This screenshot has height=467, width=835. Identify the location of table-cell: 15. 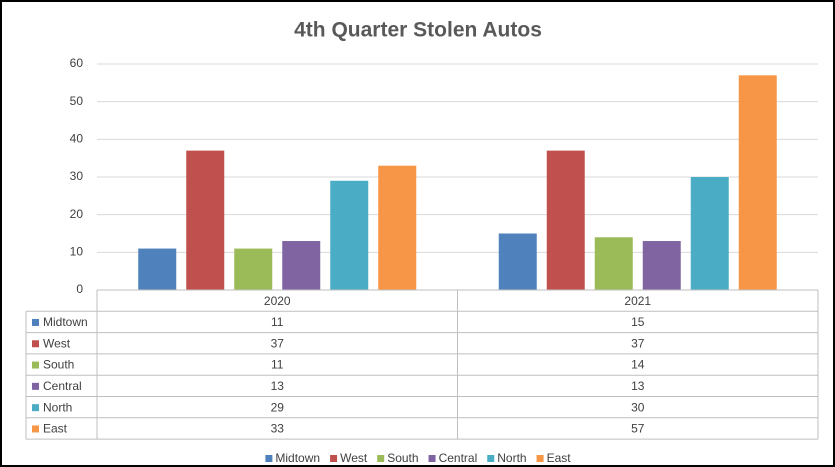
(638, 322).